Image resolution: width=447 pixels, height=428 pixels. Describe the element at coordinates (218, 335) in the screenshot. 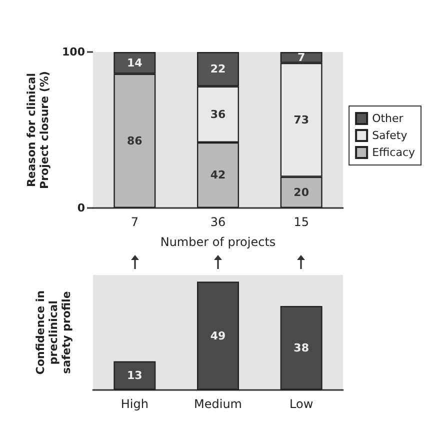

I see `data-label: 49` at that location.